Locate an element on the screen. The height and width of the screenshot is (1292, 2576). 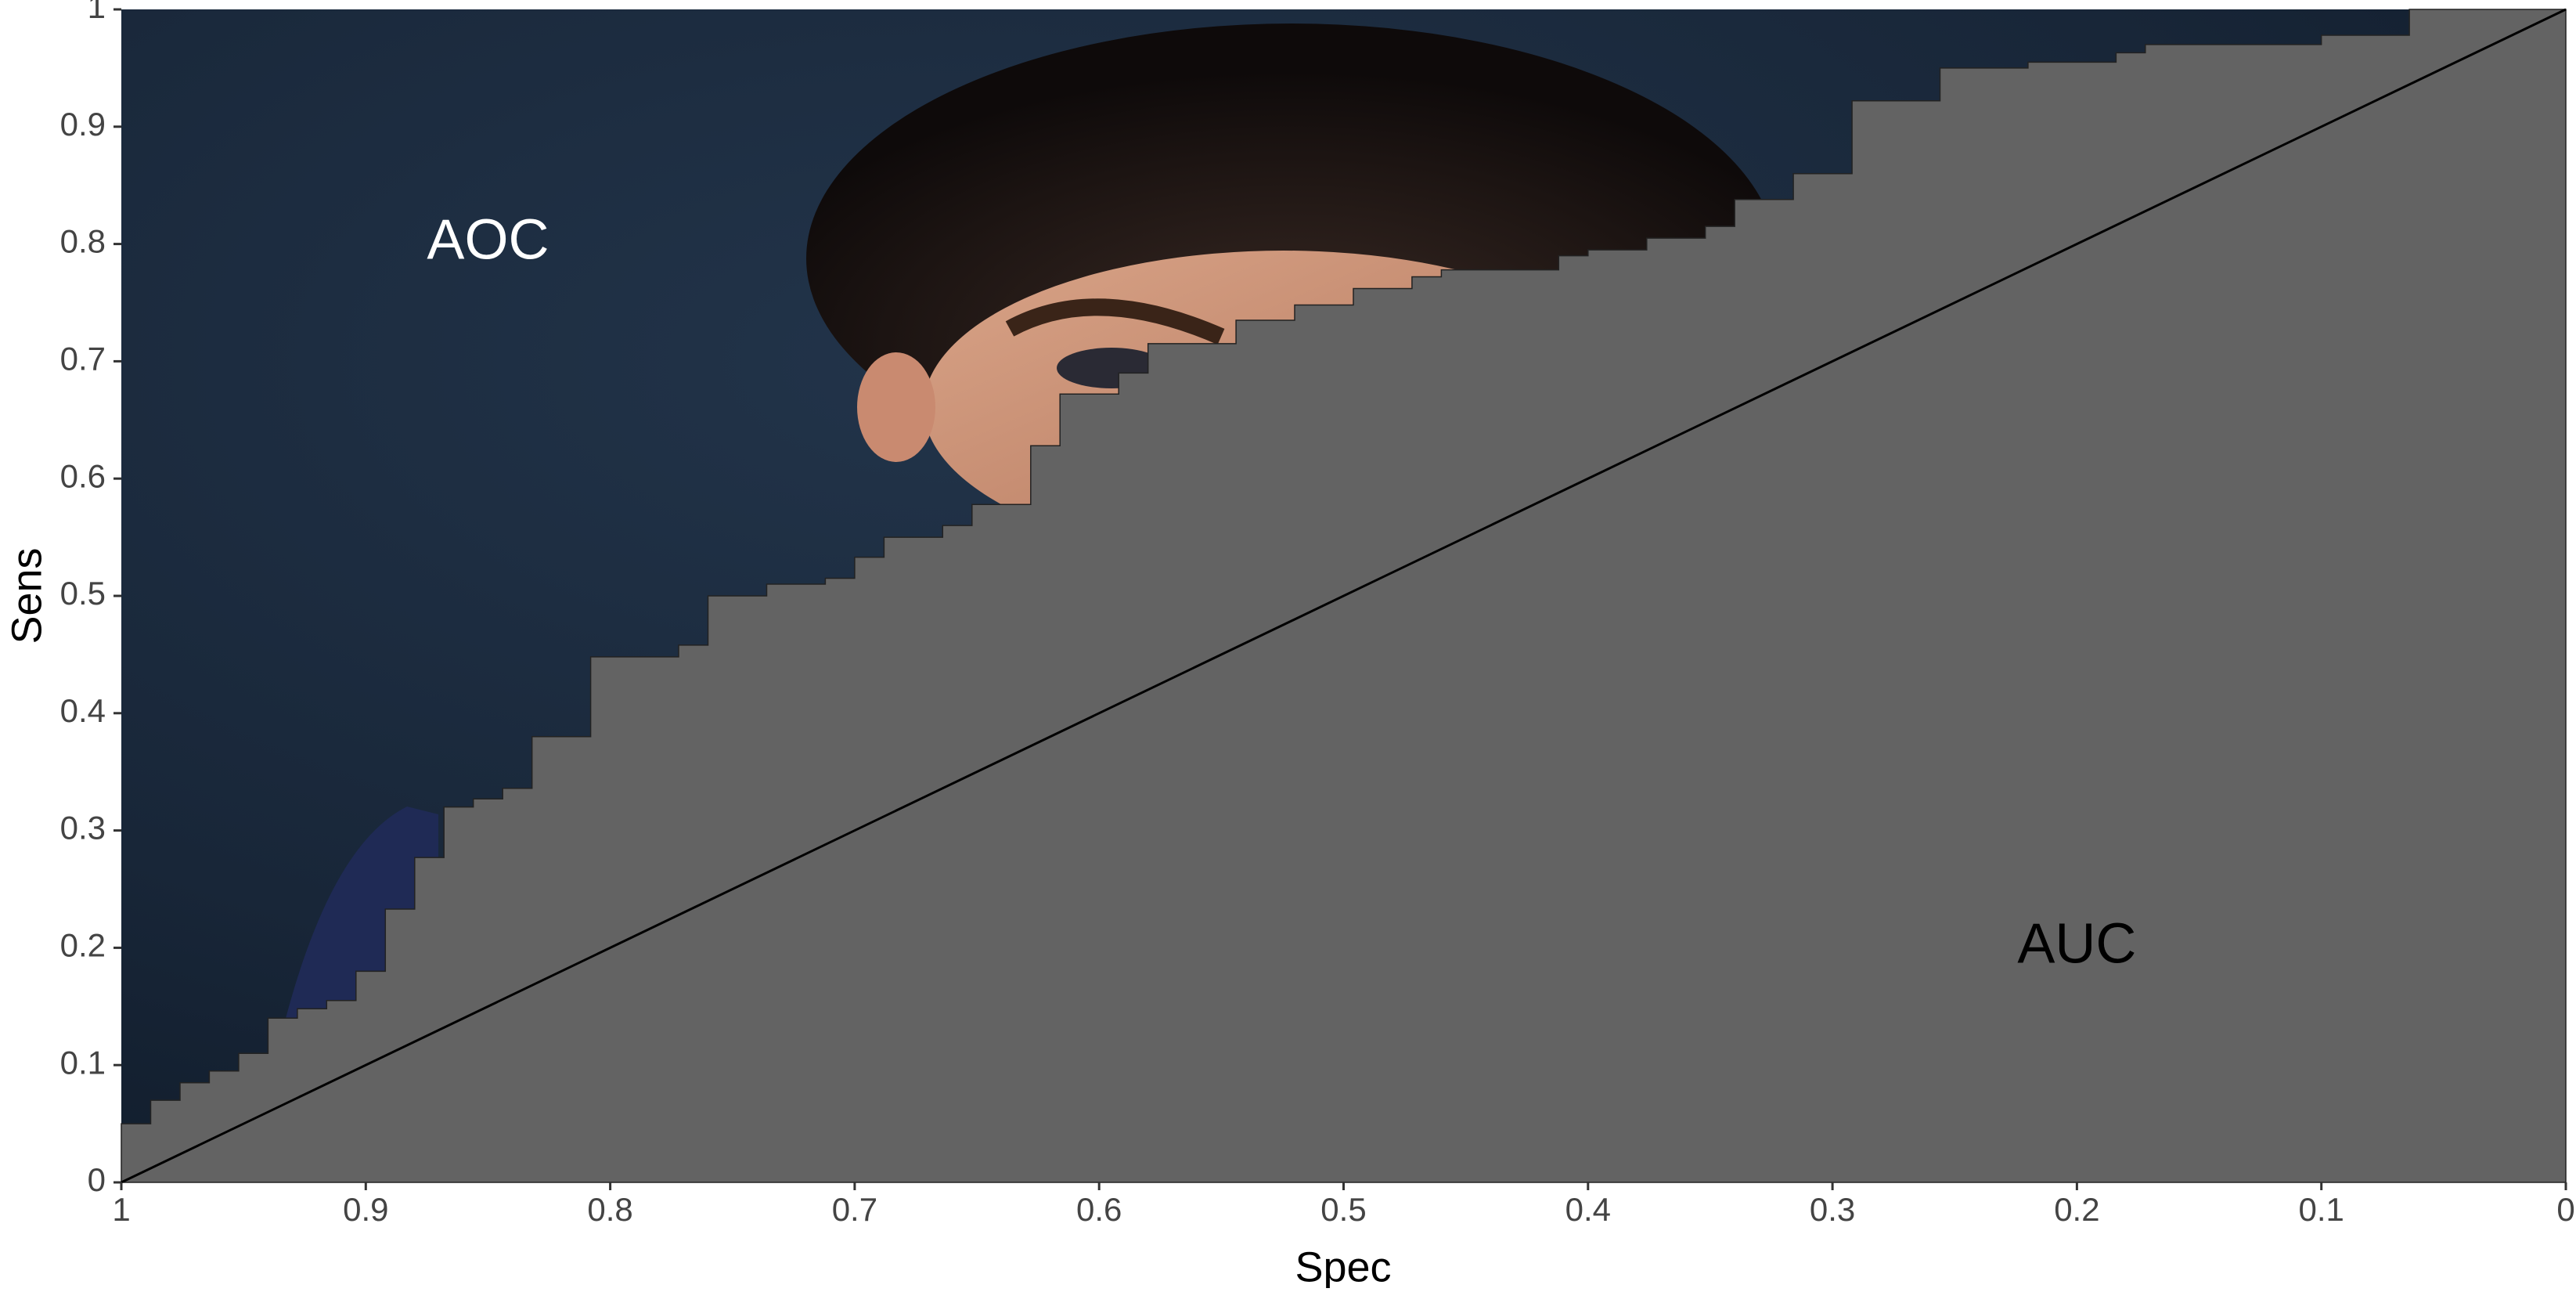
y-tick-label: 0 is located at coordinates (97, 1179).